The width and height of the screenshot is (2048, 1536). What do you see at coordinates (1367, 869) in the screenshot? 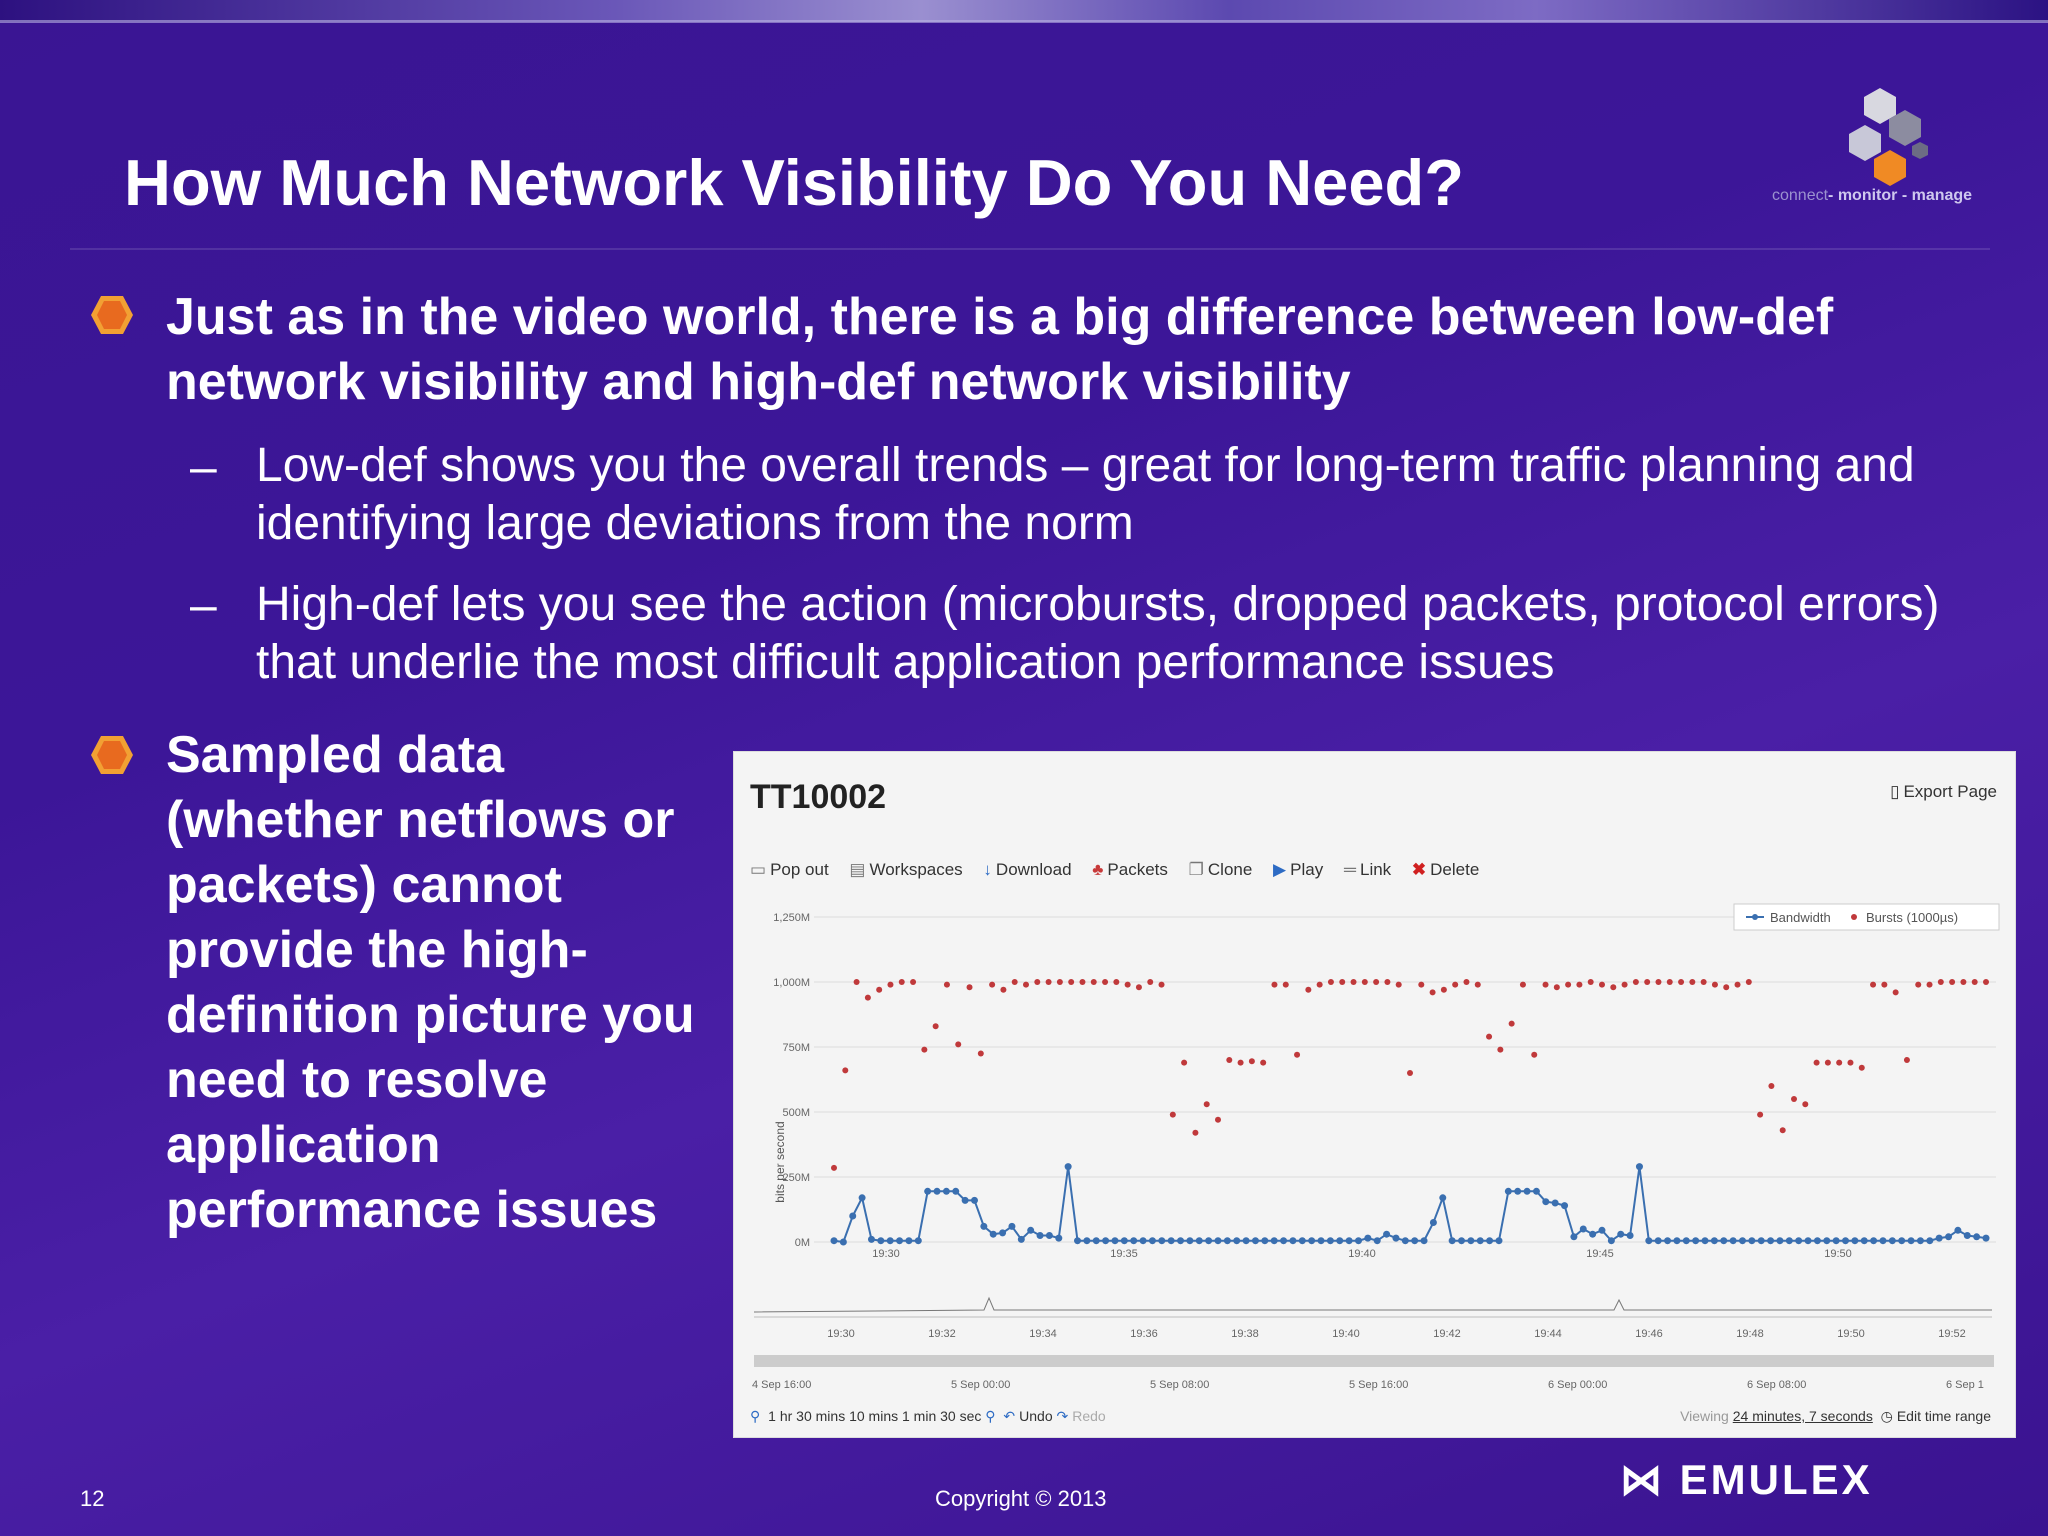
I see `link-button: ═ Link` at bounding box center [1367, 869].